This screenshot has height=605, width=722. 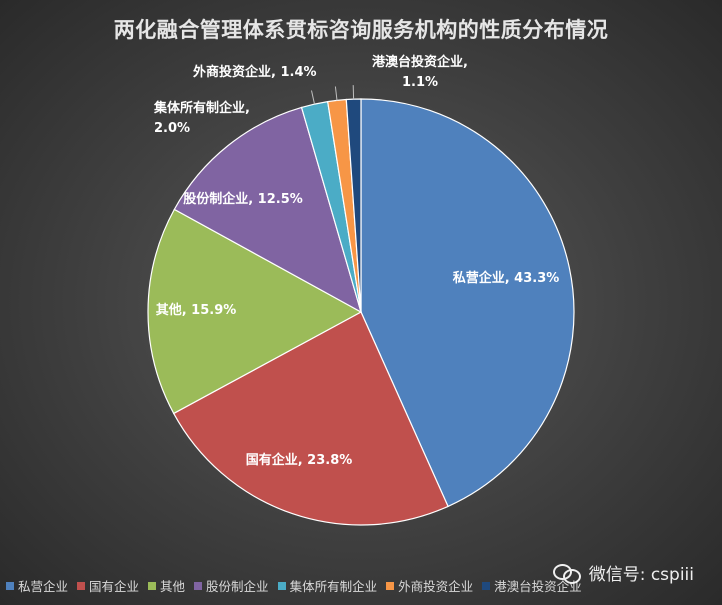 I want to click on data-label-0: 私营企业, 43.3%, so click(x=506, y=278).